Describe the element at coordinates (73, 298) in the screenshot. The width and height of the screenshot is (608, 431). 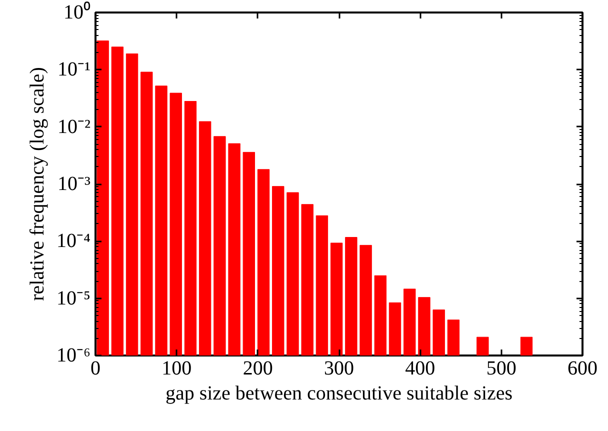
I see `y-tick-label: 10⁻⁵` at that location.